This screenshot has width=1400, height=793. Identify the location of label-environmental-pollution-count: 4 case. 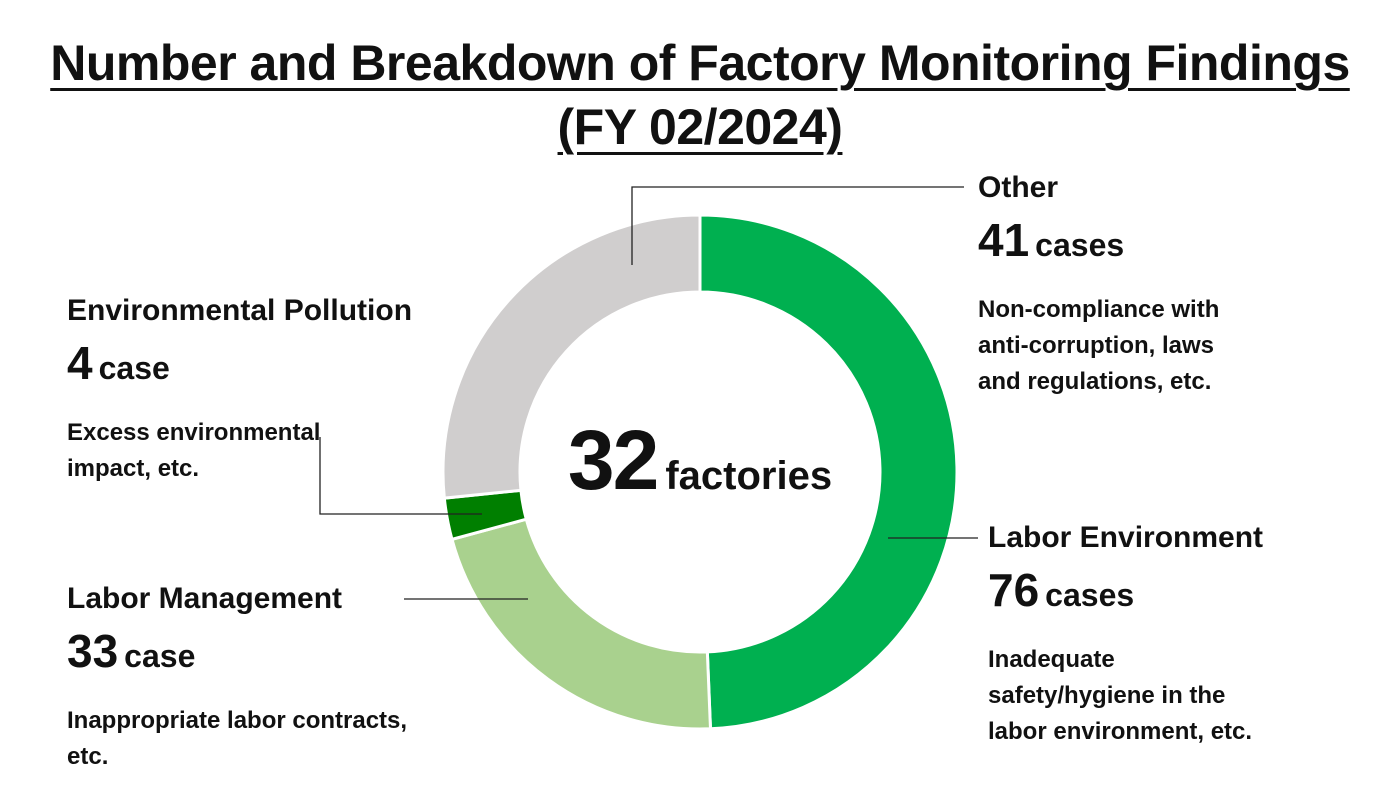
(267, 369).